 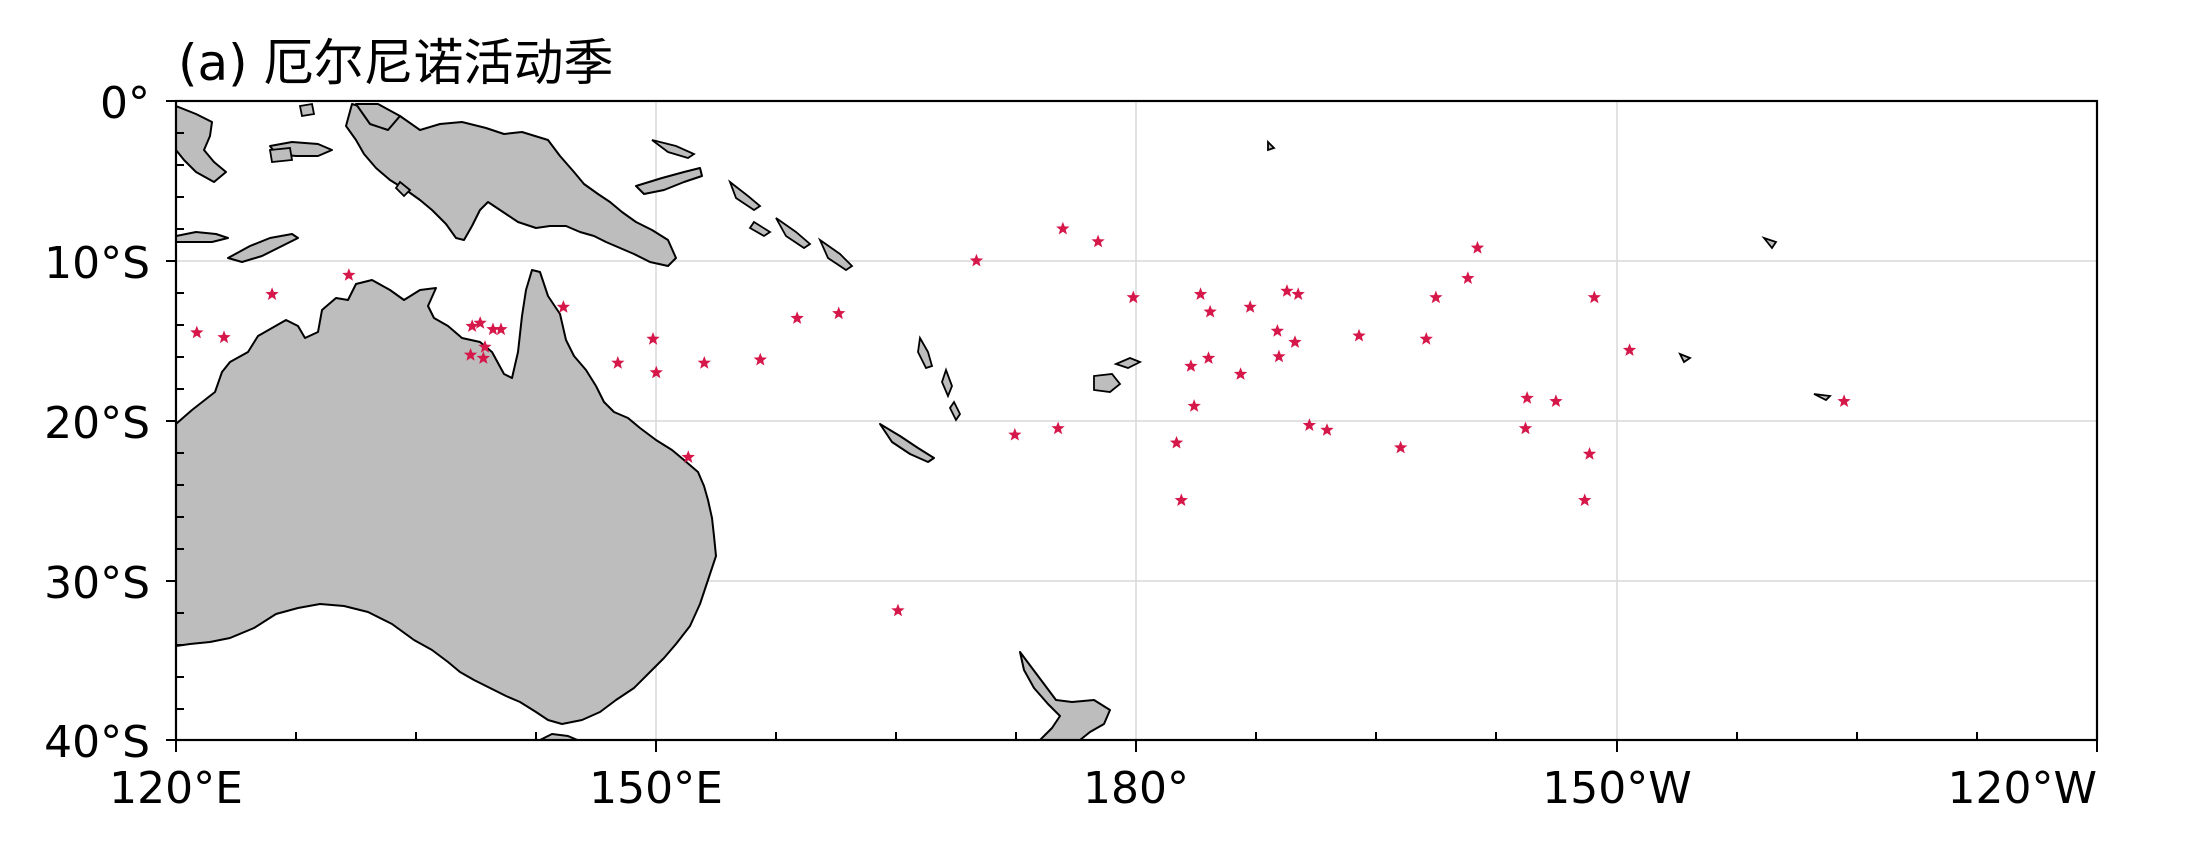 What do you see at coordinates (1065, 695) in the screenshot?
I see `new-zealand-landmass` at bounding box center [1065, 695].